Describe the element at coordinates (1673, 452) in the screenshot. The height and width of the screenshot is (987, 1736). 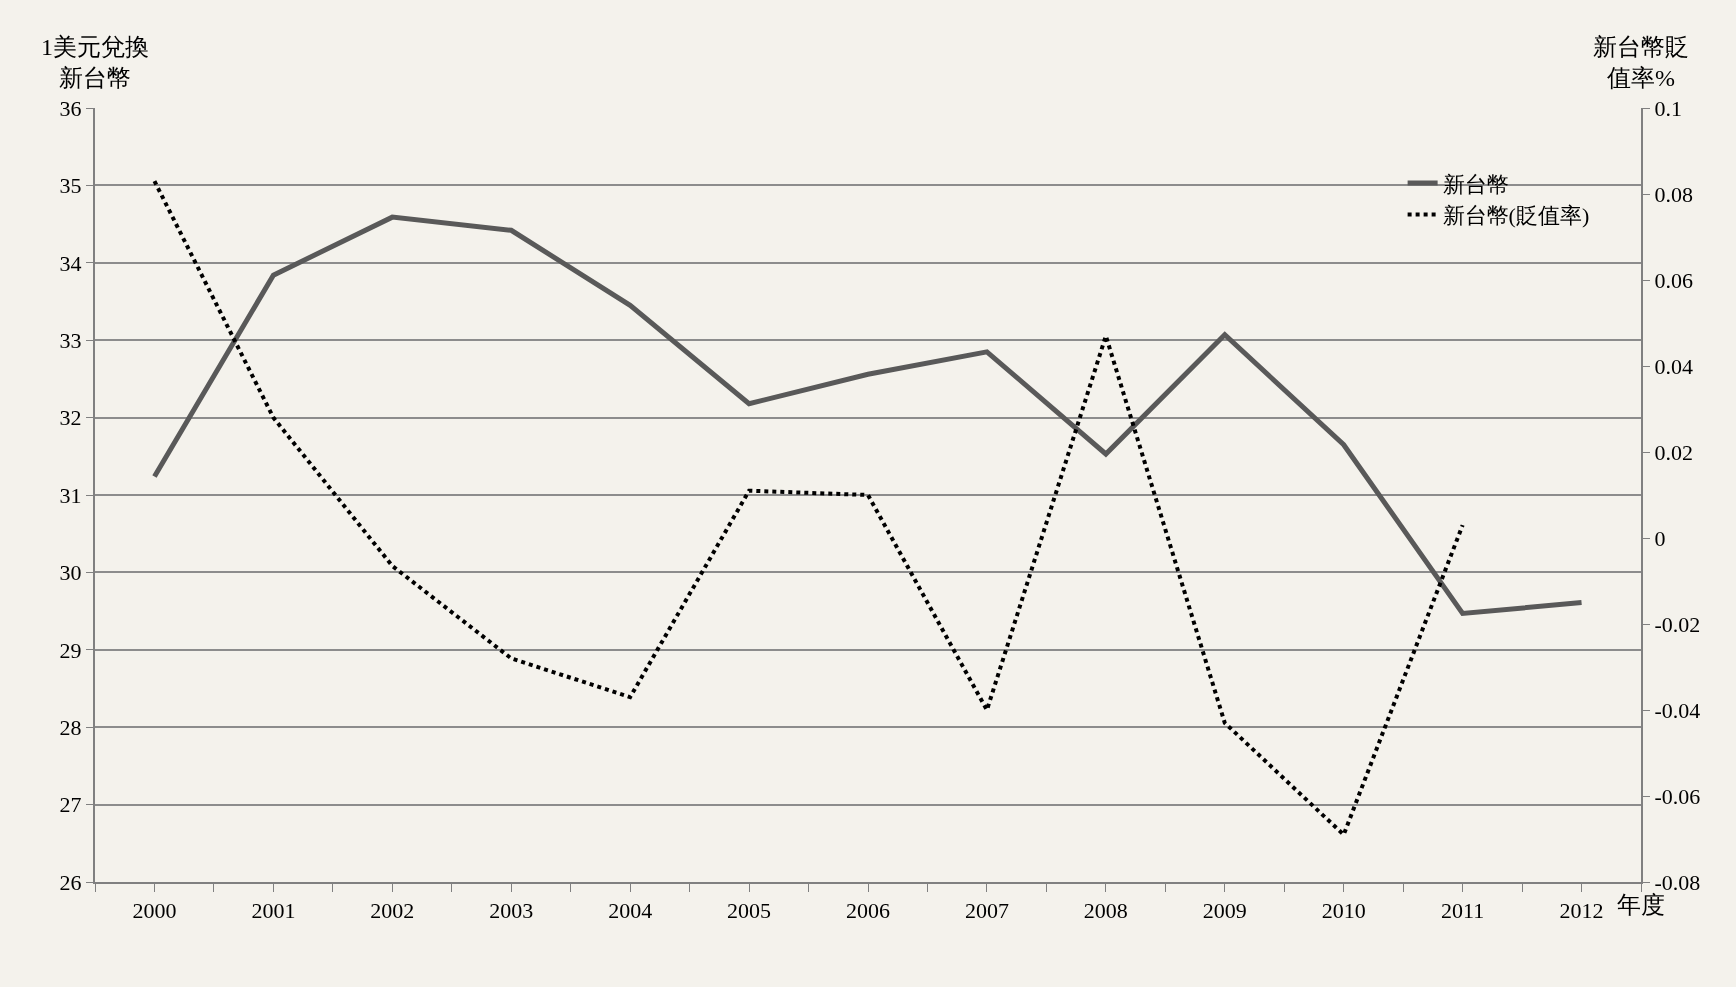
I see `y2-tick-label: 0.02` at that location.